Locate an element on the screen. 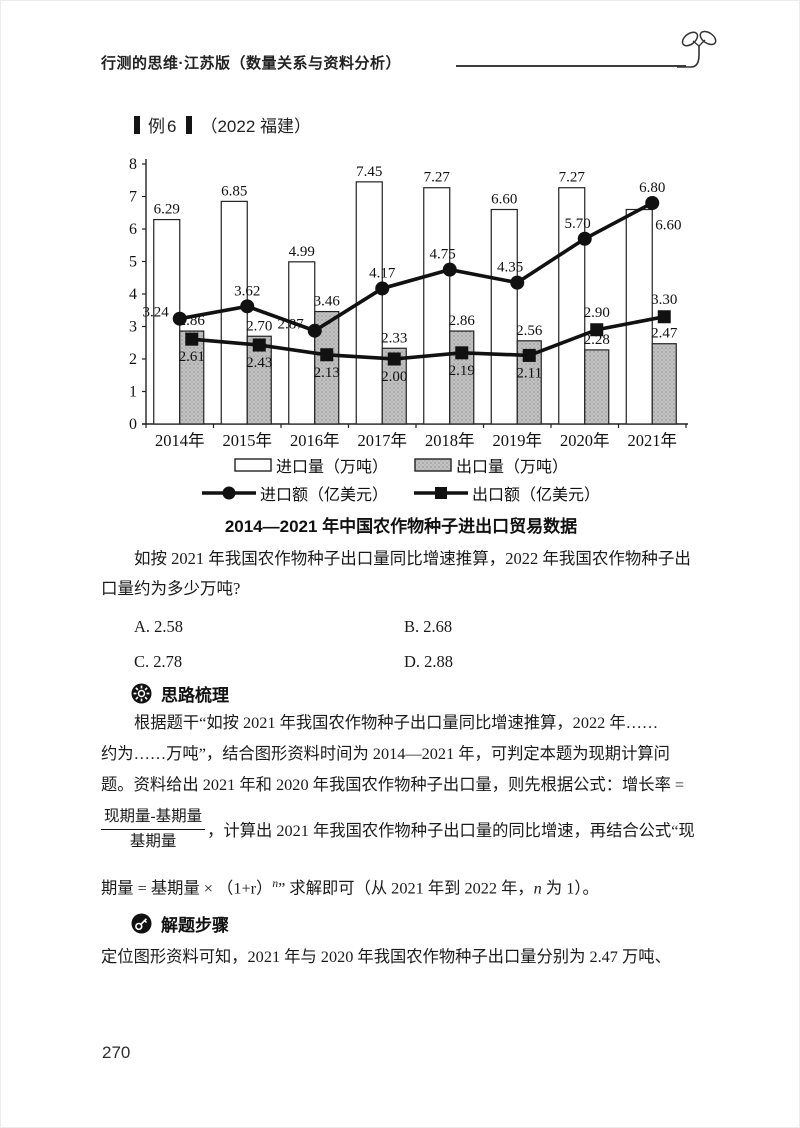 Image resolution: width=800 pixels, height=1128 pixels. section-steps-header: 解题步骤 is located at coordinates (180, 923).